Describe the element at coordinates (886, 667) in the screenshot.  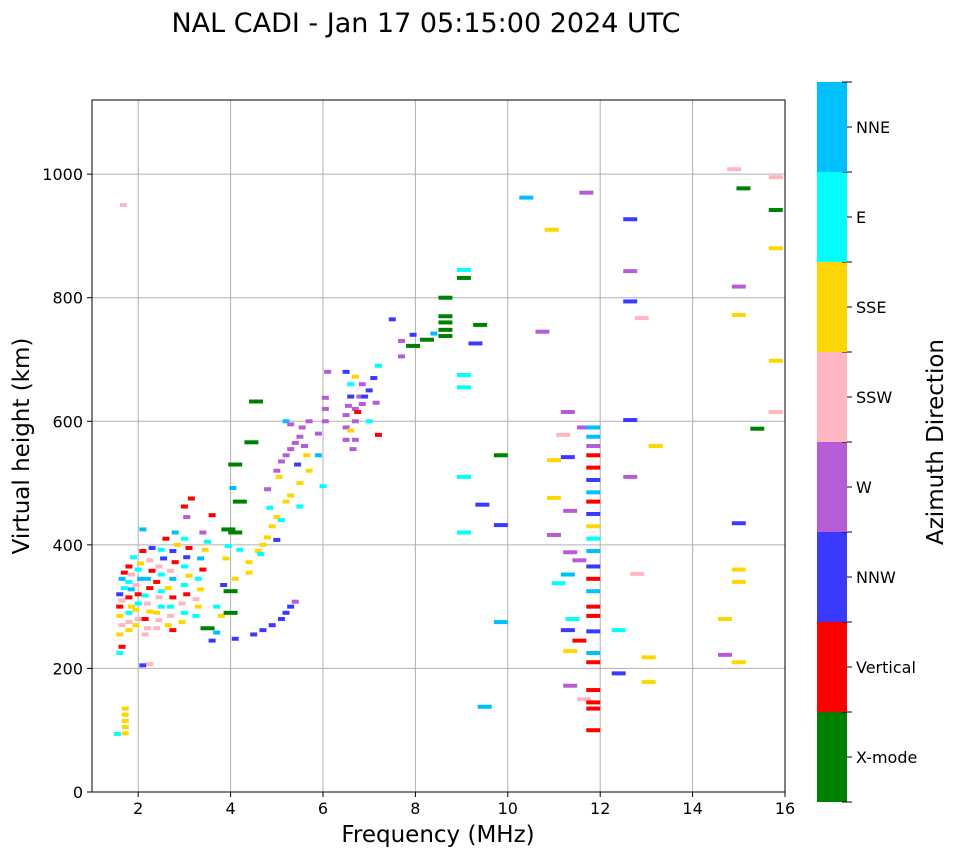
I see `colorbar-label-vertical: Vertical` at that location.